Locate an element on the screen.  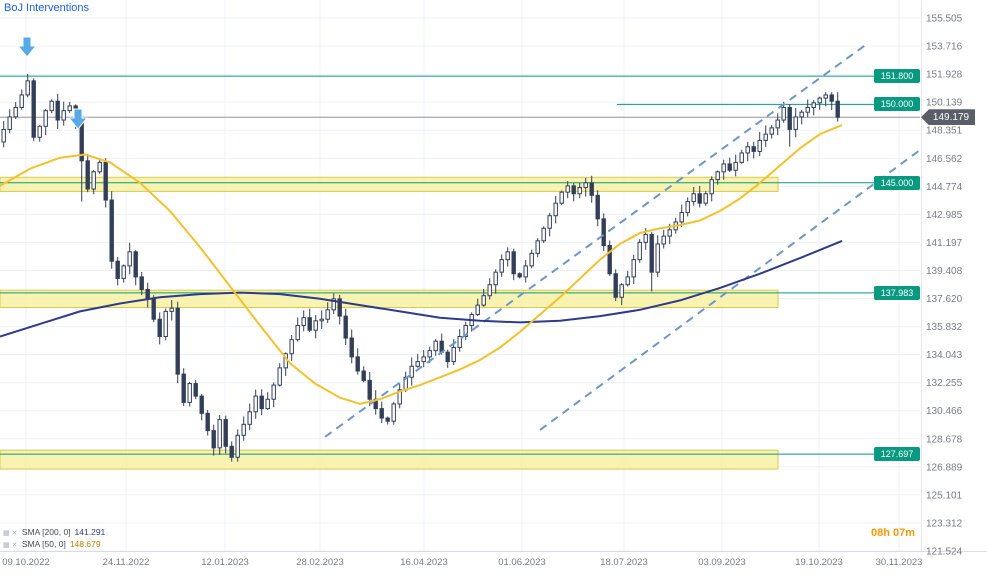
svg-text: 24.11.2022 is located at coordinates (126, 562).